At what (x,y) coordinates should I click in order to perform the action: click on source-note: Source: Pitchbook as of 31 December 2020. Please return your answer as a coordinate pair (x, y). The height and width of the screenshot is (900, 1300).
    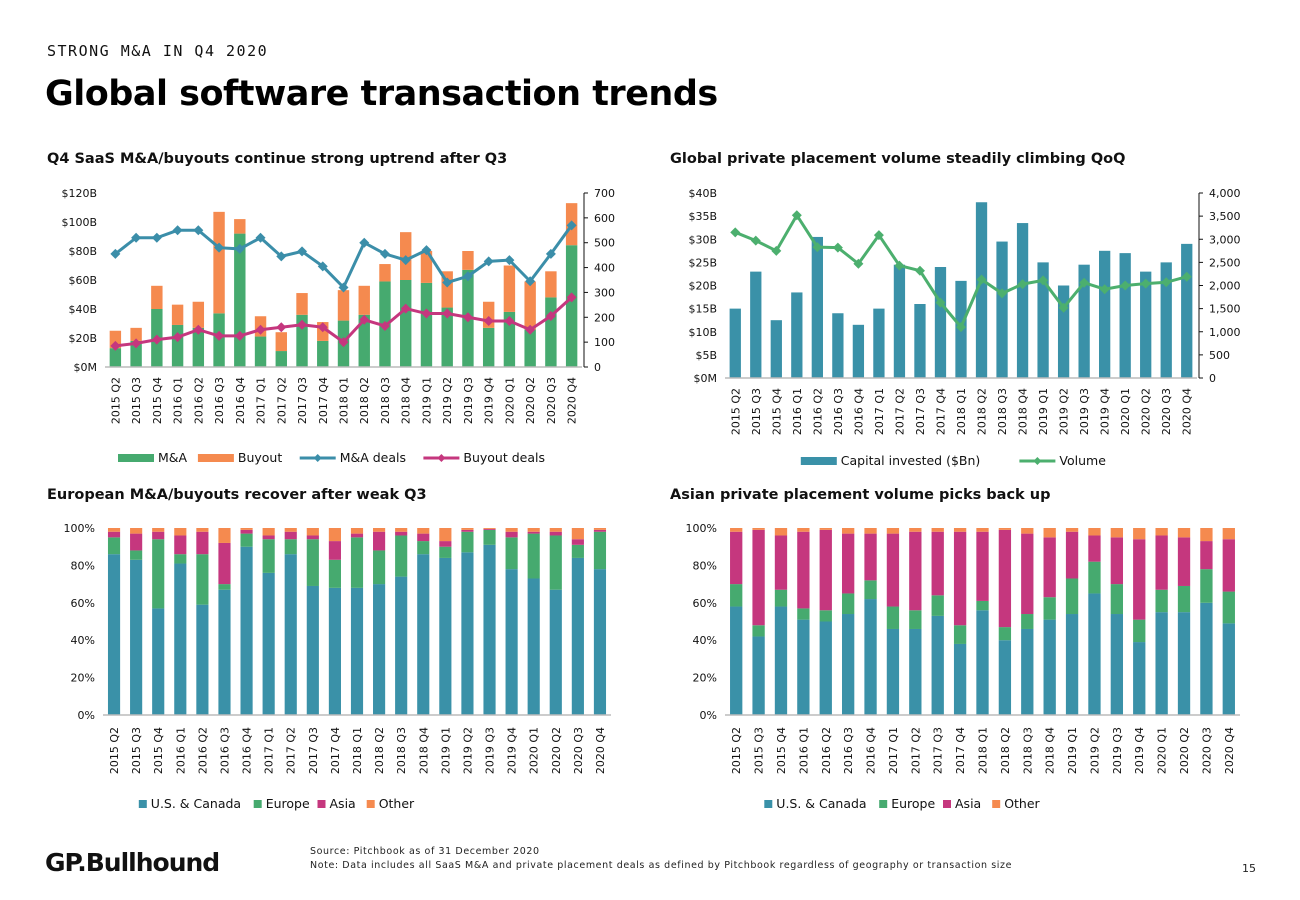
    Looking at the image, I should click on (425, 851).